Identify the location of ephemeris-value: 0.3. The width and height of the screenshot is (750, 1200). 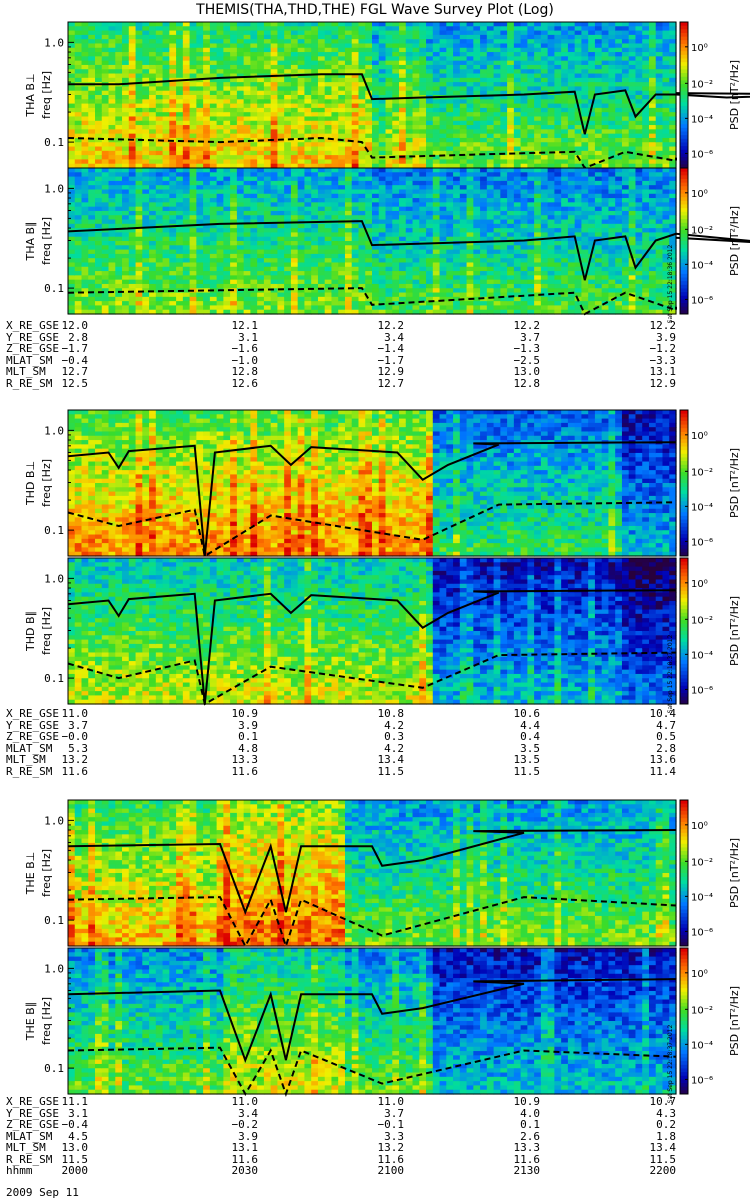
(394, 736).